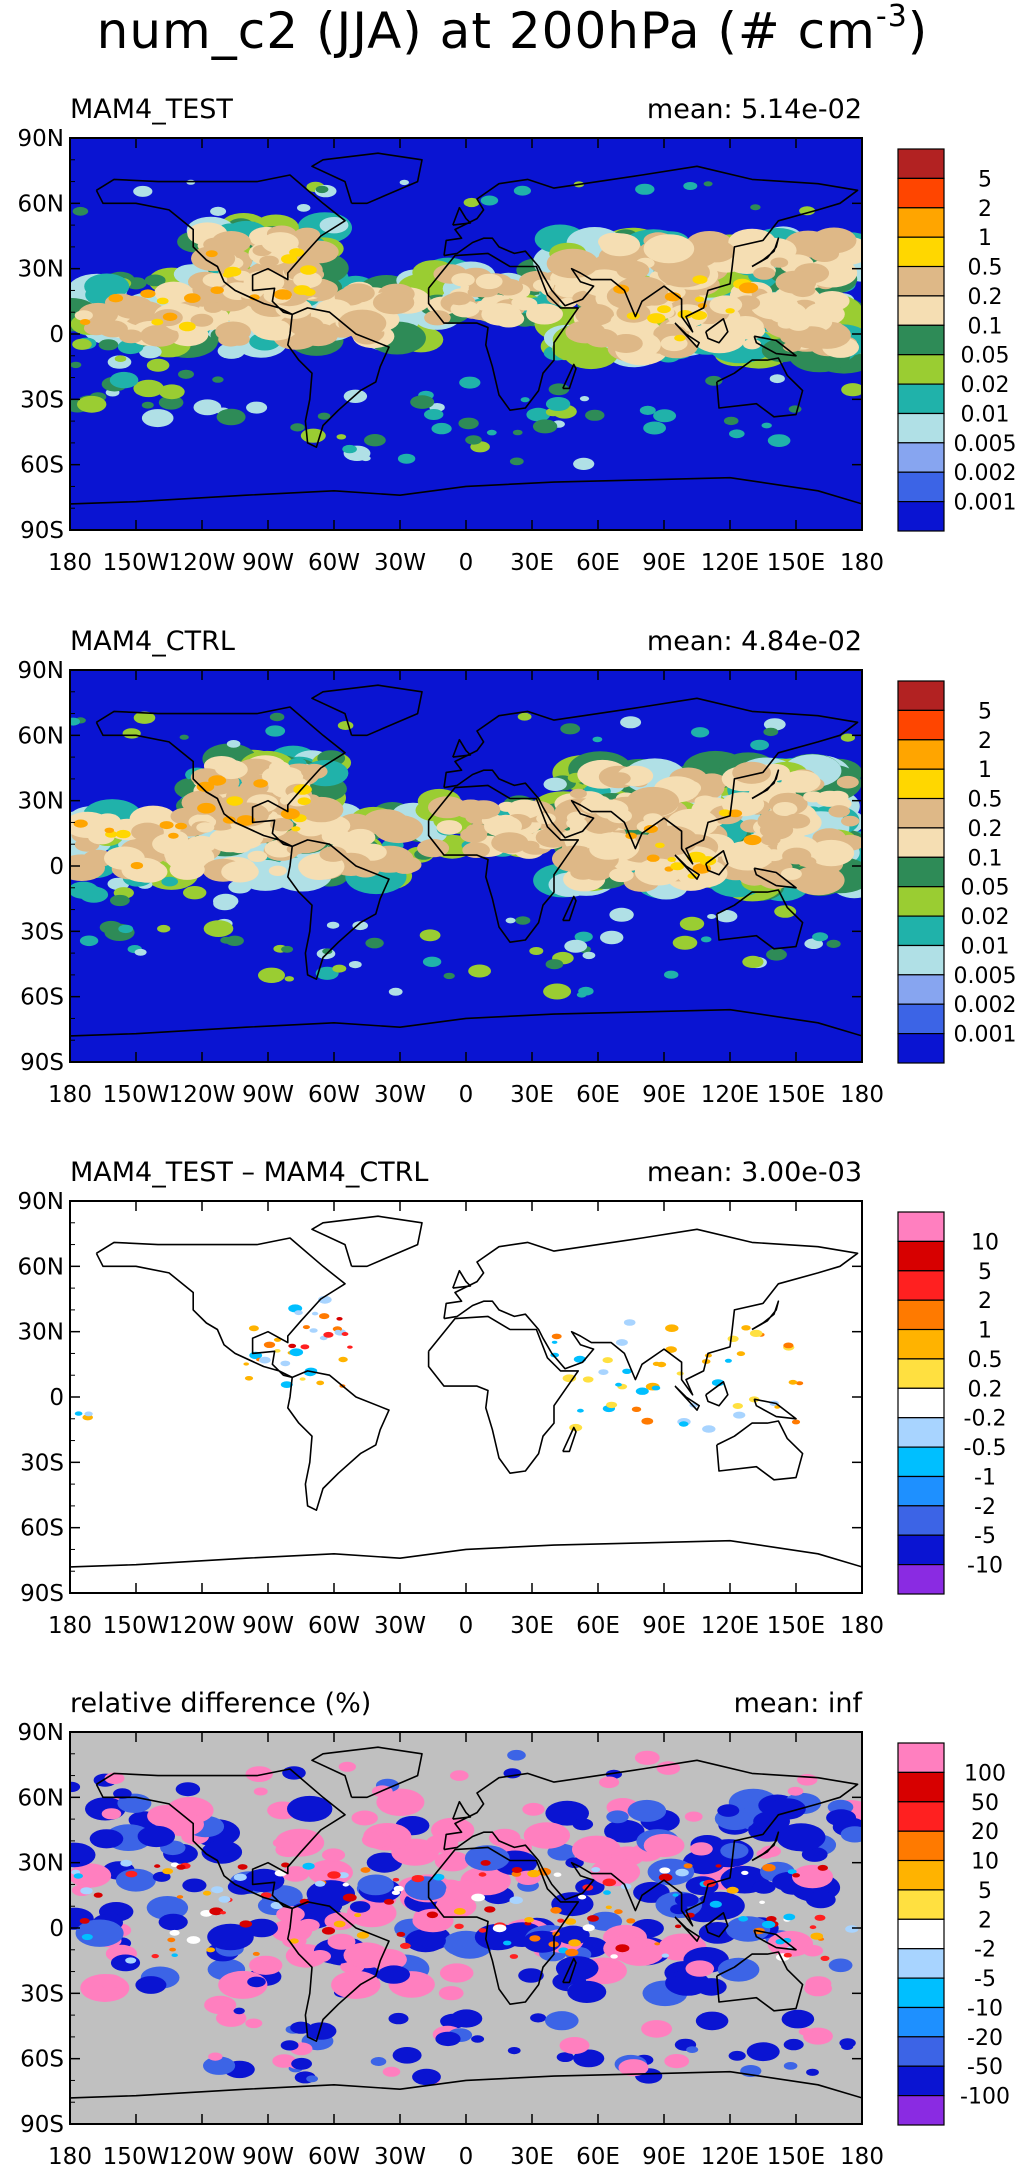 The image size is (1025, 2175). Describe the element at coordinates (985, 1448) in the screenshot. I see `legend-label: -0.5` at that location.